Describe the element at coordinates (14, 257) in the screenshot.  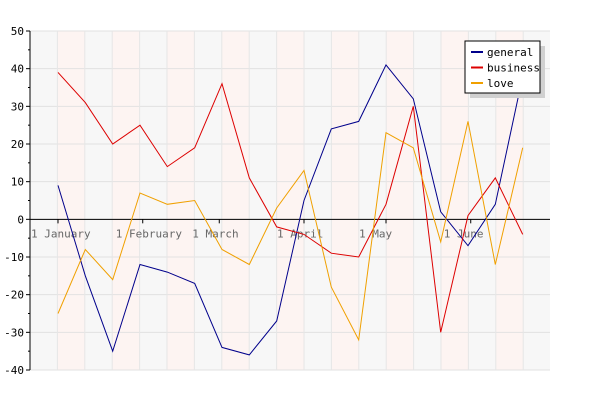
I see `y-tick-label: -10` at that location.